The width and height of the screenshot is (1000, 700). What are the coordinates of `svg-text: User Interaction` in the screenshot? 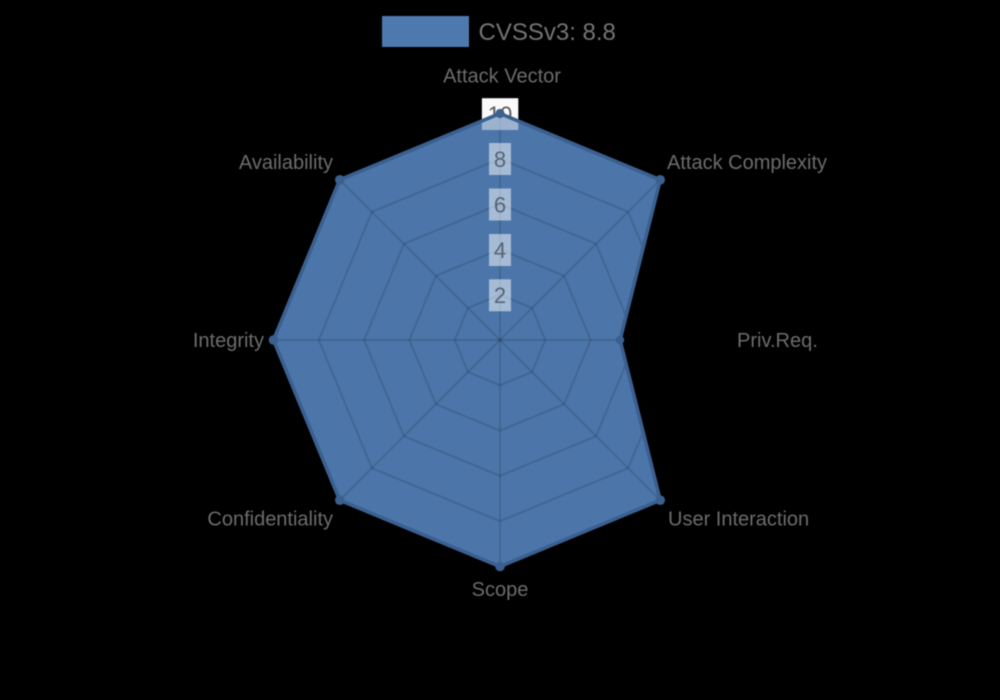 It's located at (738, 520).